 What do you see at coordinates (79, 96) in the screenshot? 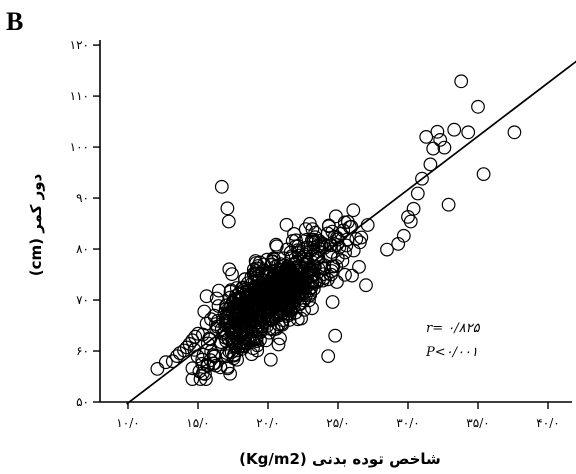
I see `y-tick-label: ۱۱۰` at bounding box center [79, 96].